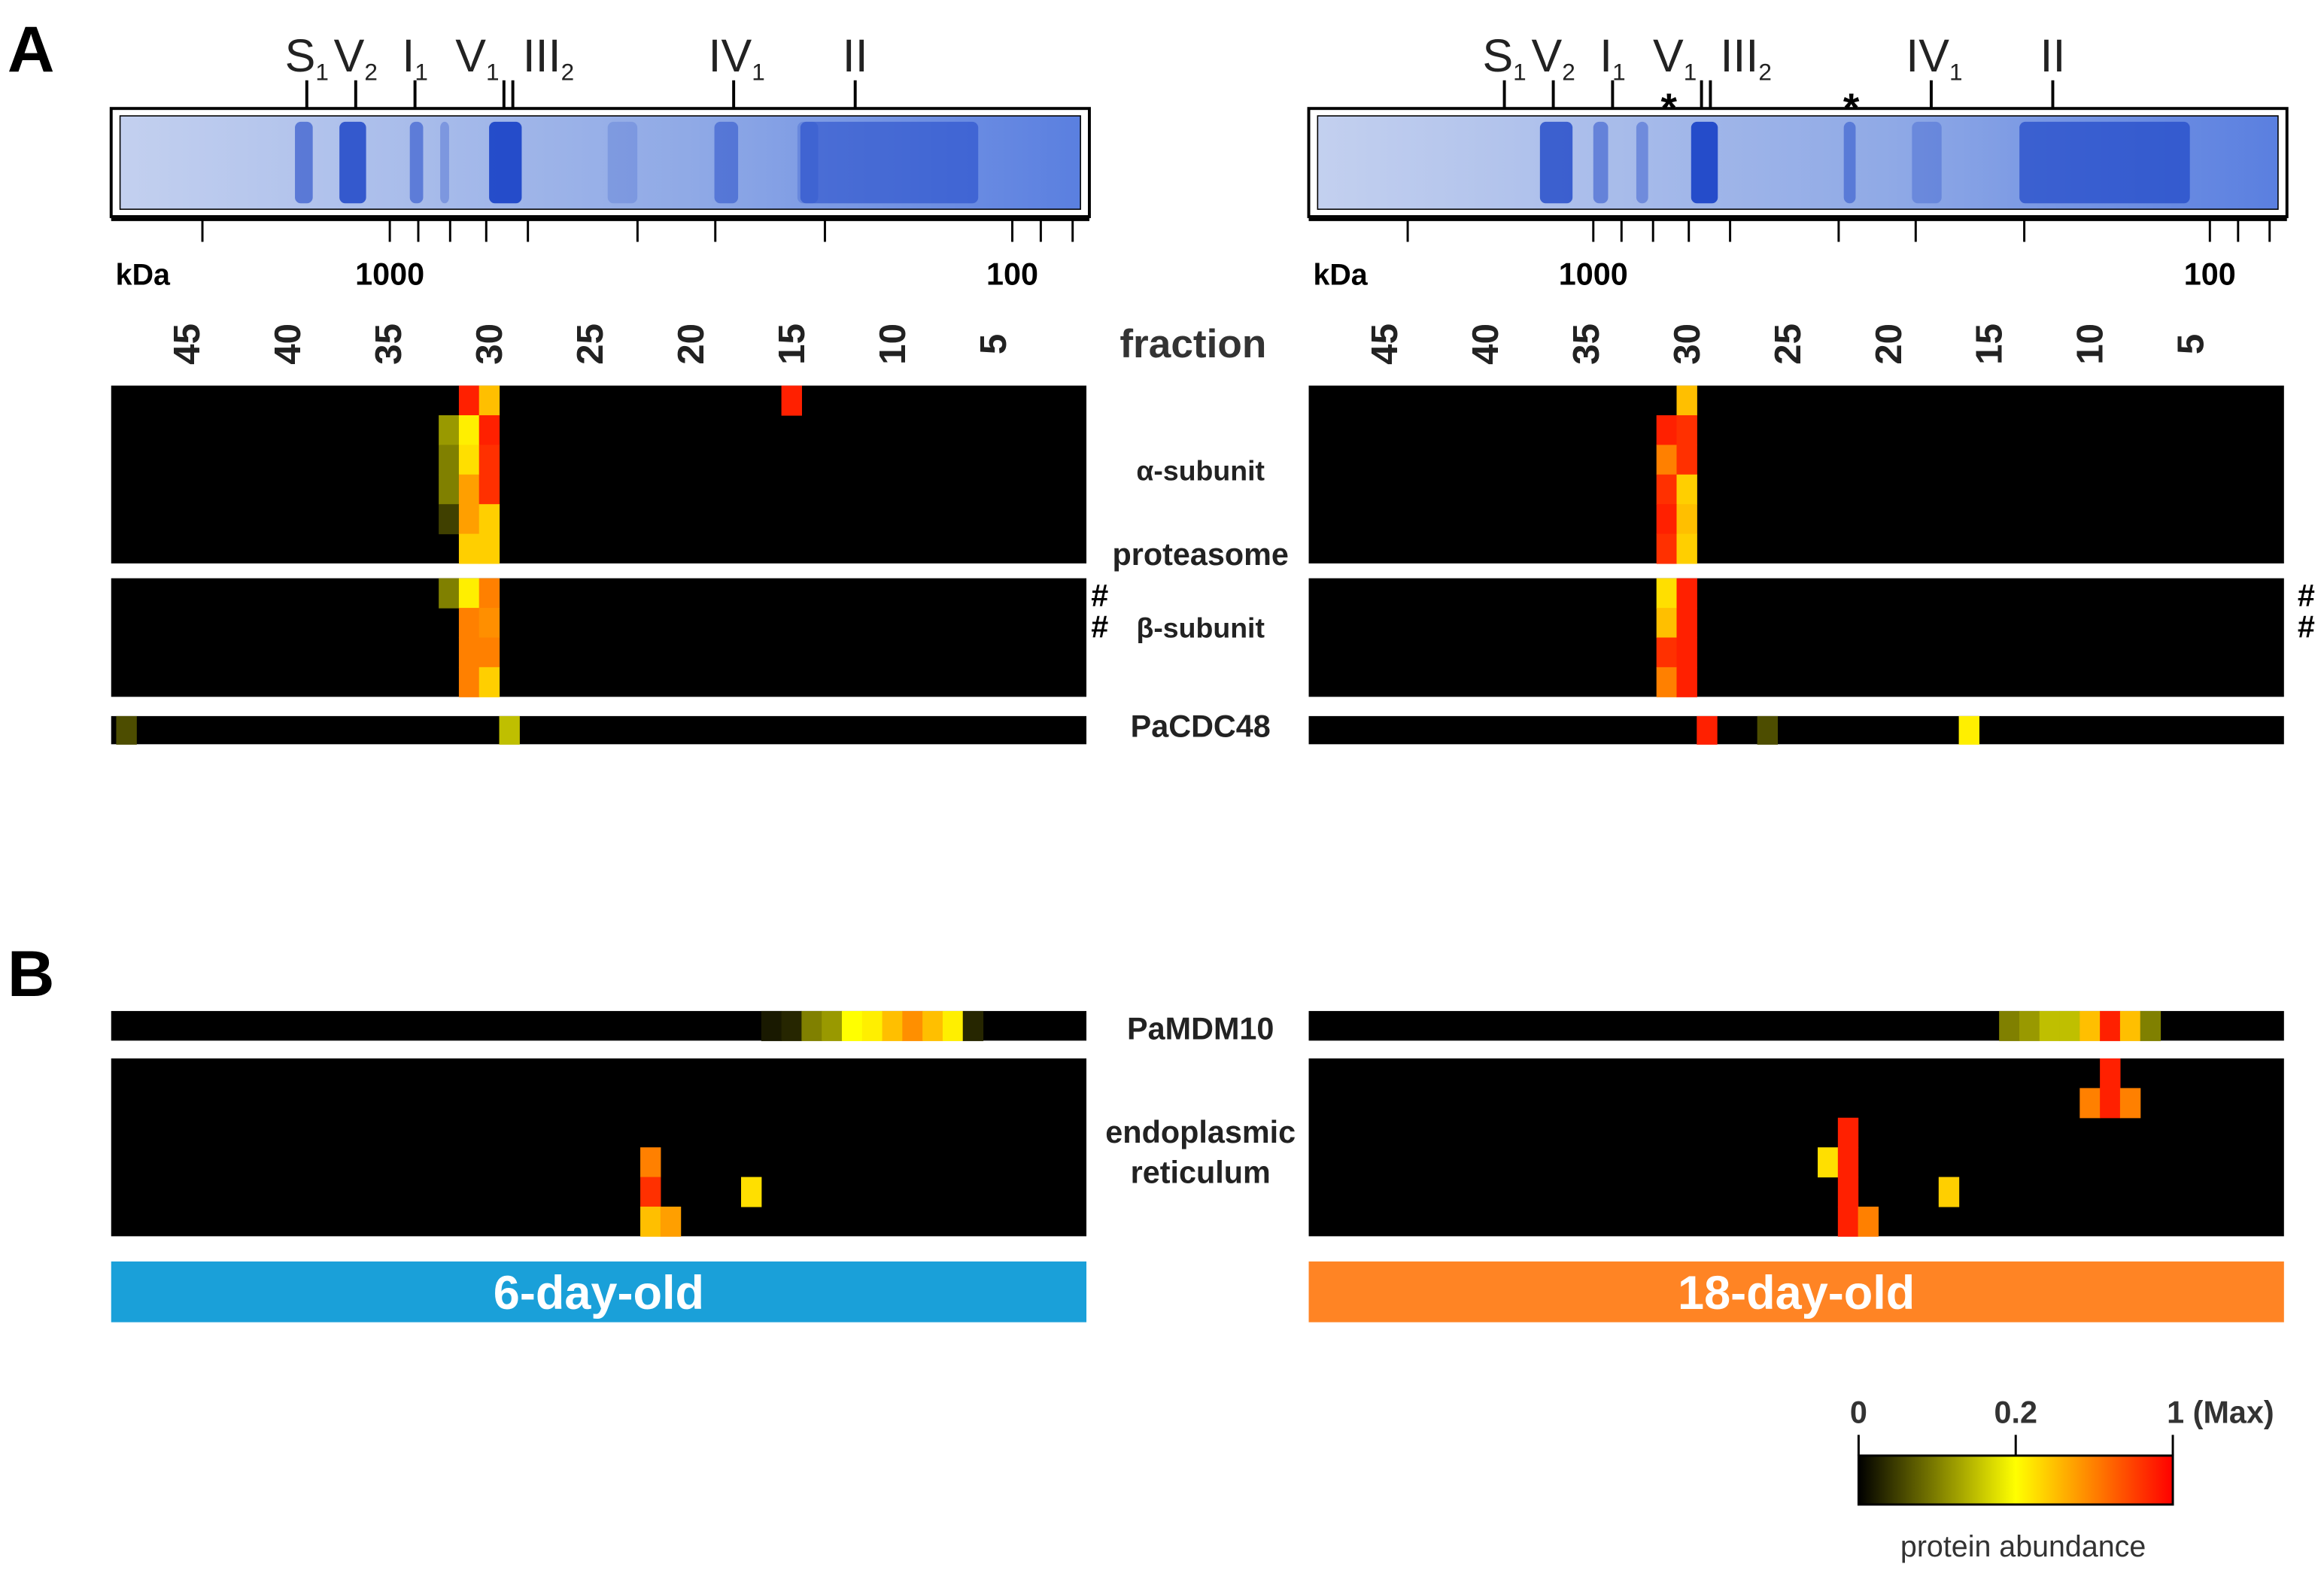 This screenshot has width=2324, height=1570. What do you see at coordinates (477, 58) in the screenshot?
I see `complex-label: V1` at bounding box center [477, 58].